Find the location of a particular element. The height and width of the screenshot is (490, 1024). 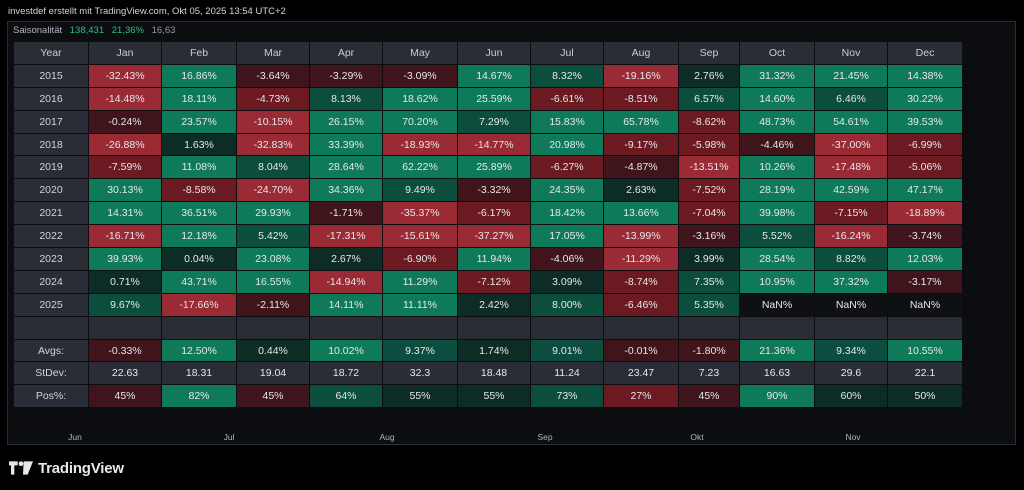

table-cell: -0.24% is located at coordinates (125, 121).